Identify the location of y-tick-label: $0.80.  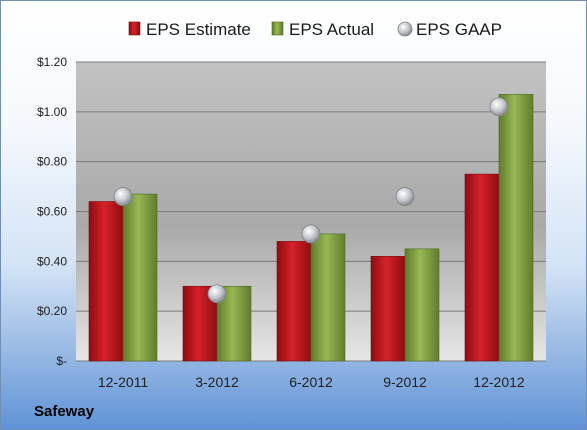
(52, 162).